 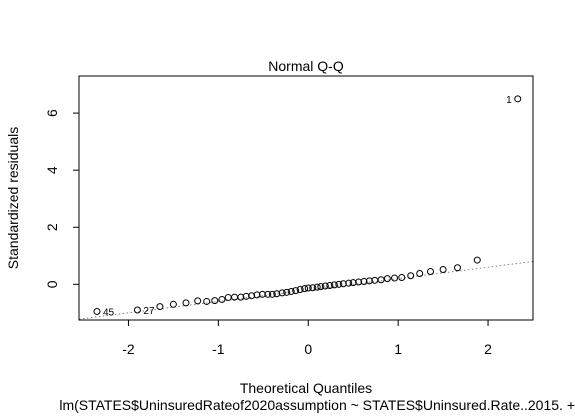 What do you see at coordinates (306, 66) in the screenshot?
I see `chart-title: Normal Q-Q` at bounding box center [306, 66].